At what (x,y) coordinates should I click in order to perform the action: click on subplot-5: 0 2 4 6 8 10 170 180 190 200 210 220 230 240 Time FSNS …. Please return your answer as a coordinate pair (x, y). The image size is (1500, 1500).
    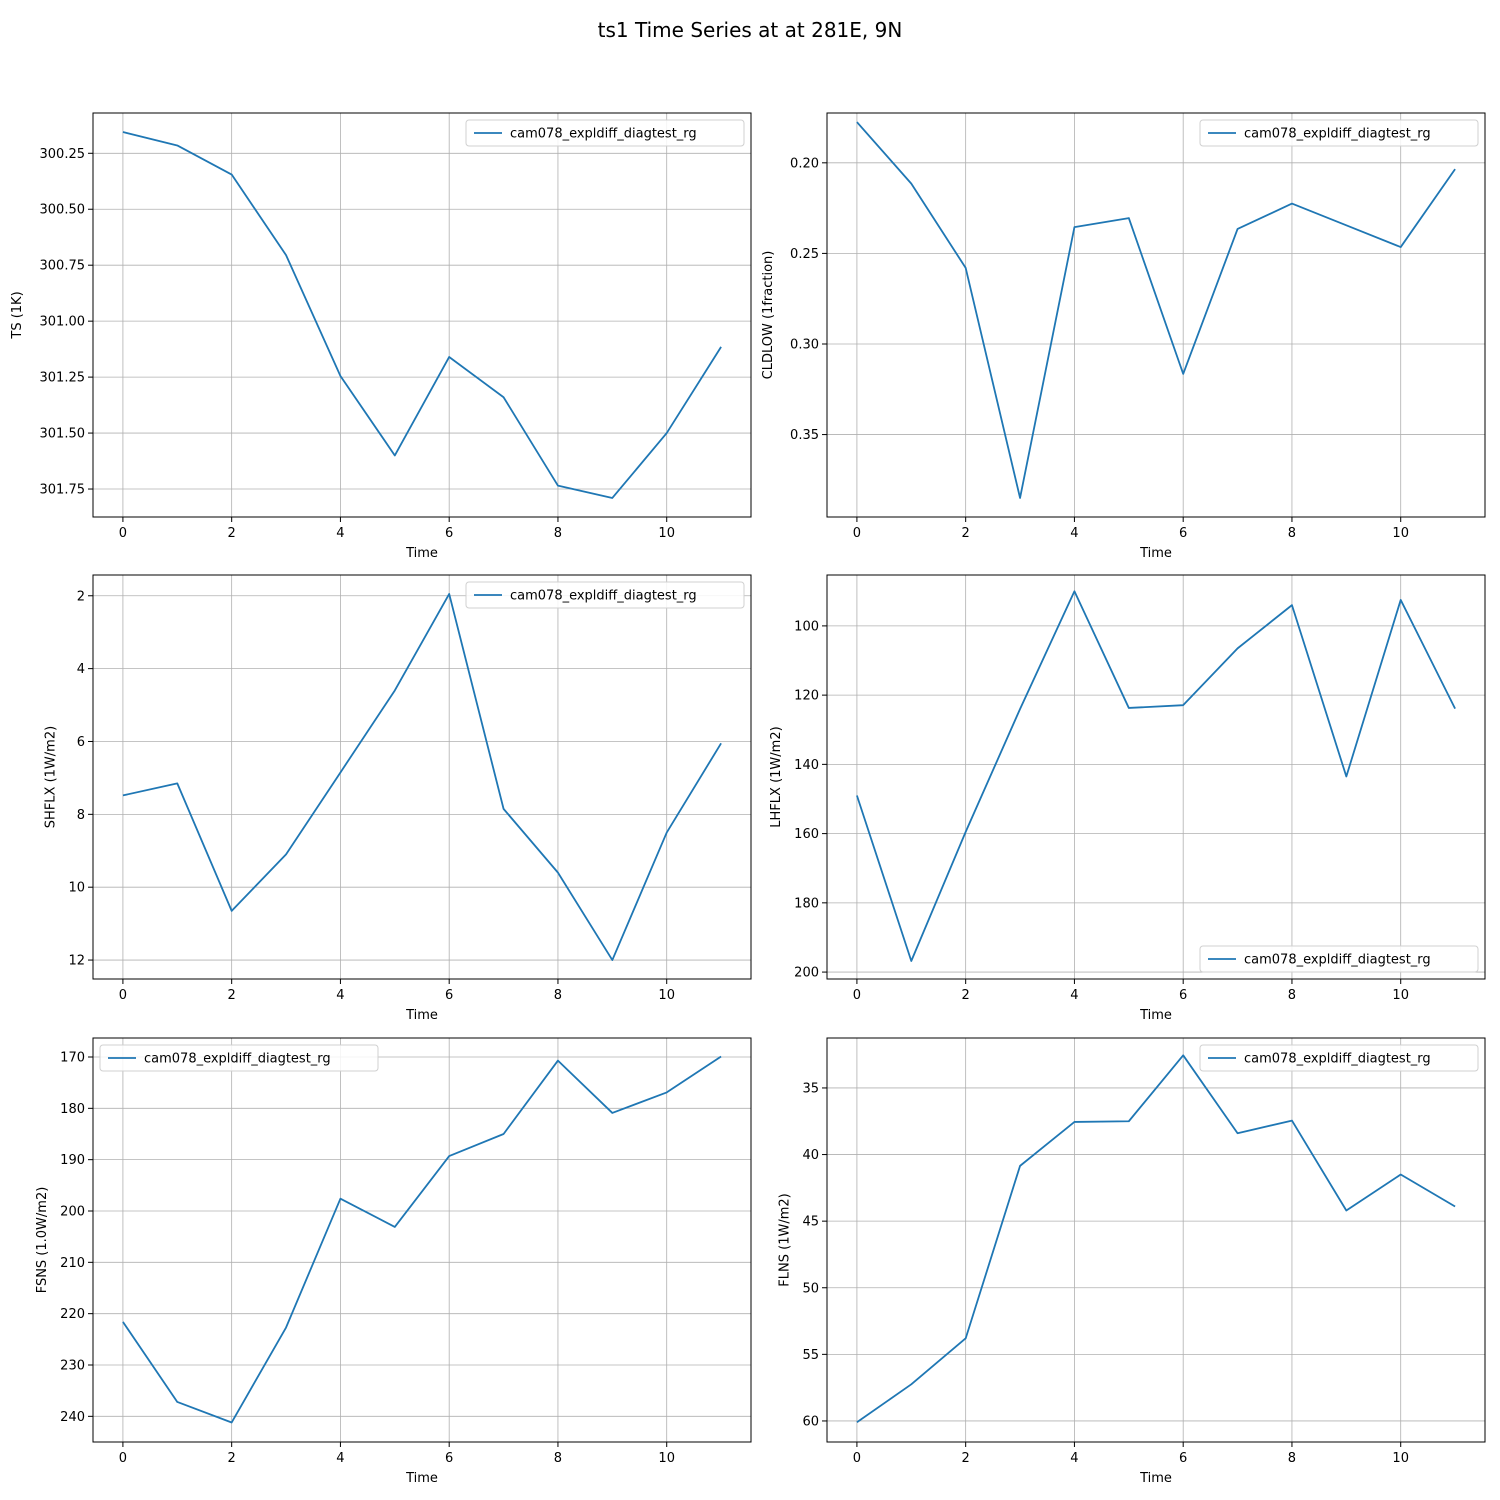
    Looking at the image, I should click on (393, 1261).